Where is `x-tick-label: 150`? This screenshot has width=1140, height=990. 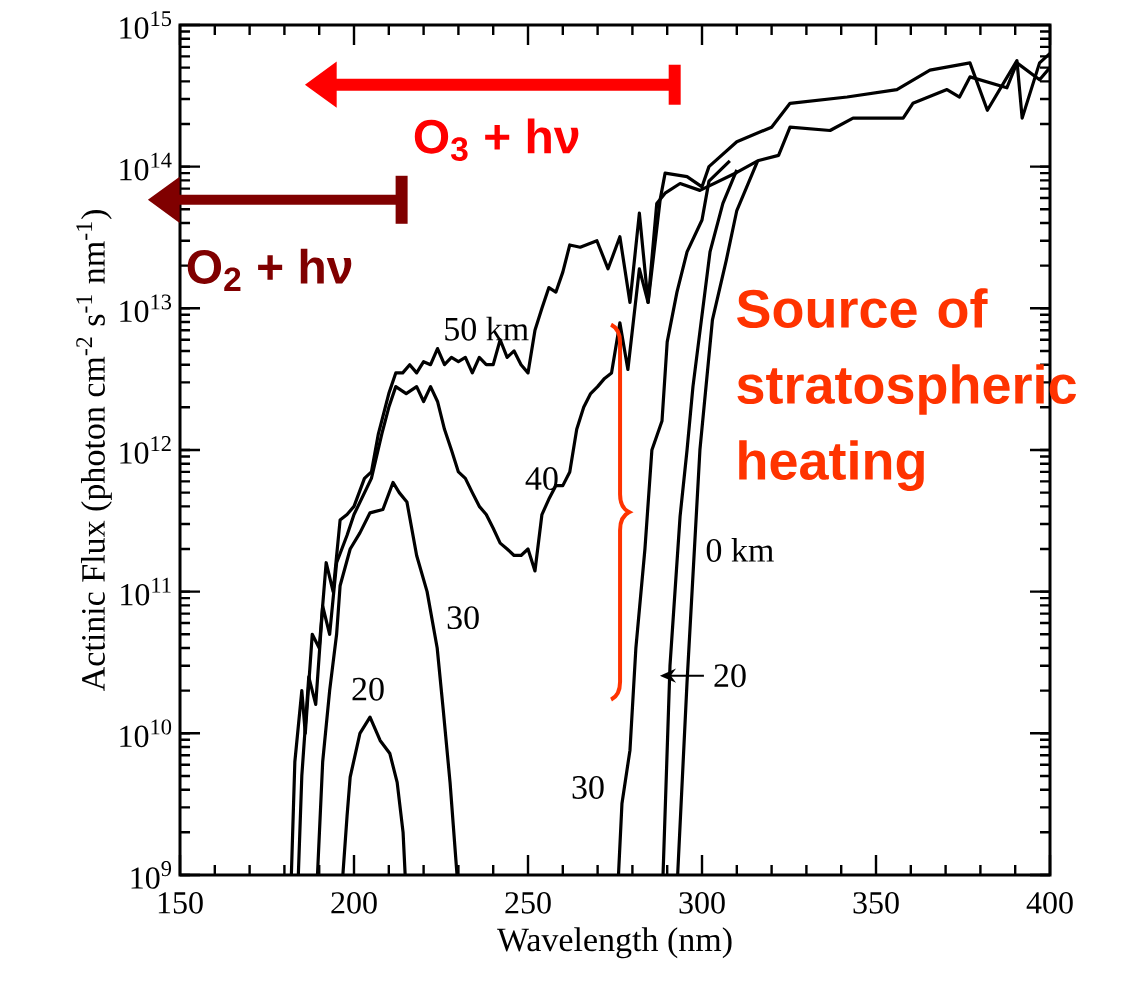 x-tick-label: 150 is located at coordinates (180, 903).